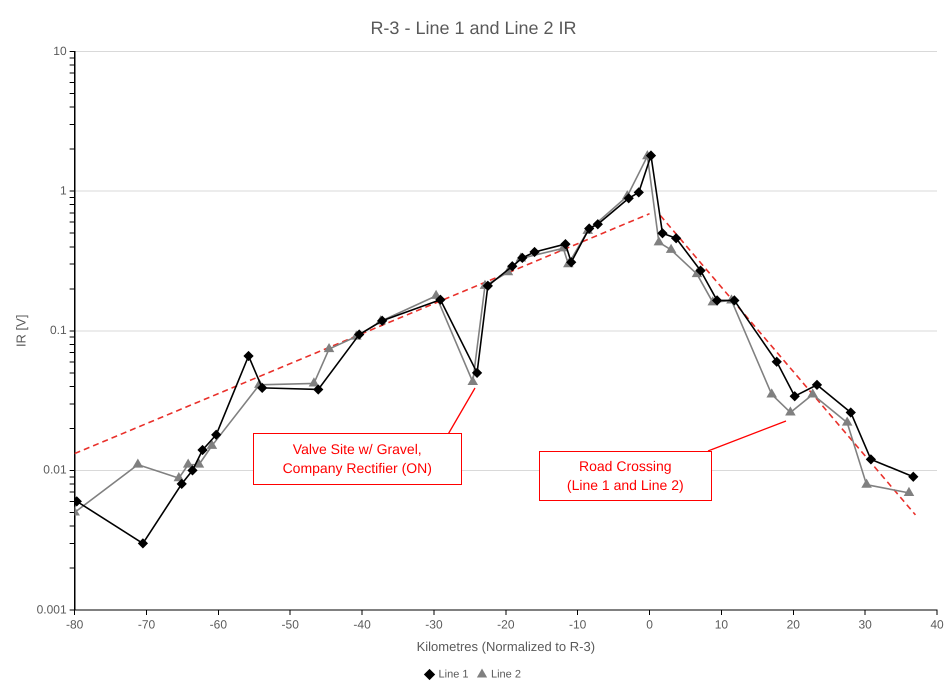  I want to click on y-tick-label: 0.01, so click(55, 469).